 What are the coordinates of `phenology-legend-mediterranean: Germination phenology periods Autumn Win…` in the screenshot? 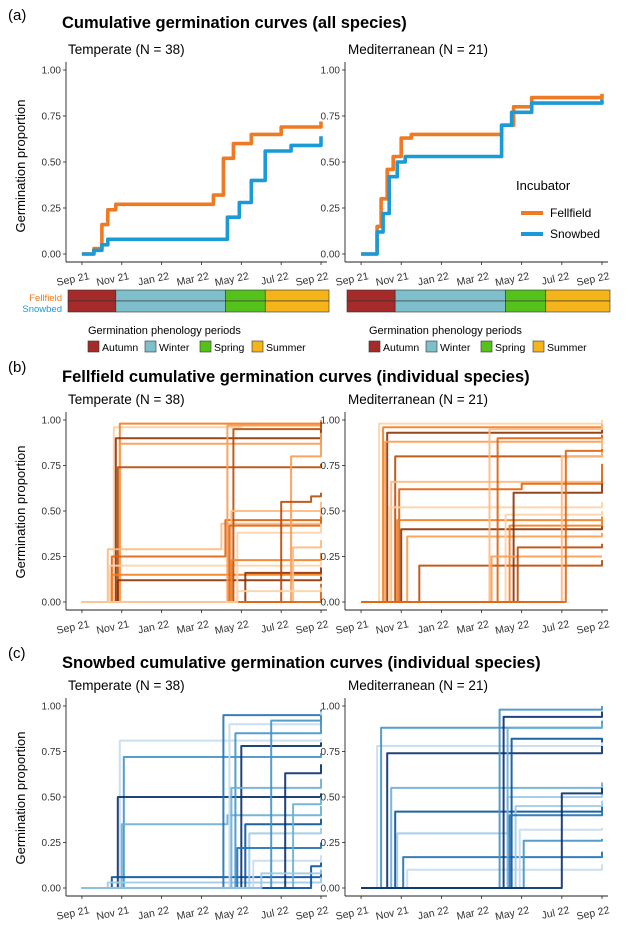 It's located at (477, 339).